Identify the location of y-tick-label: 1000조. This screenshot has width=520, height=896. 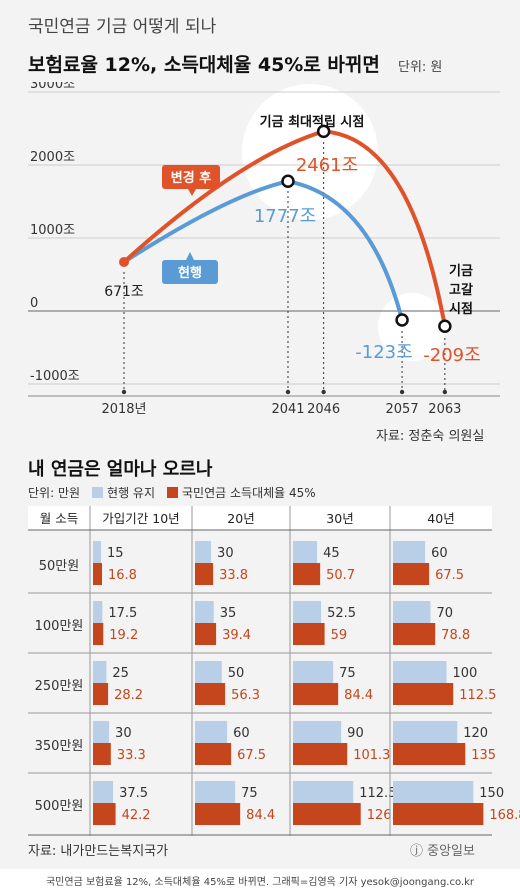
(52, 230).